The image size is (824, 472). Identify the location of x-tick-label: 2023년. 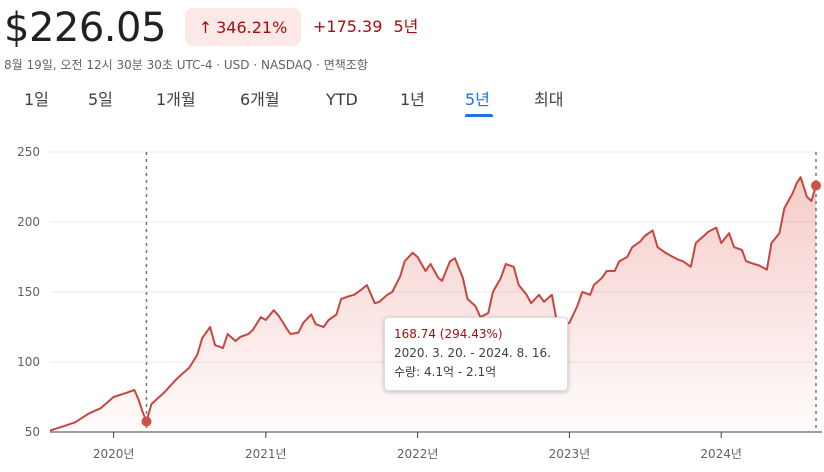
(570, 454).